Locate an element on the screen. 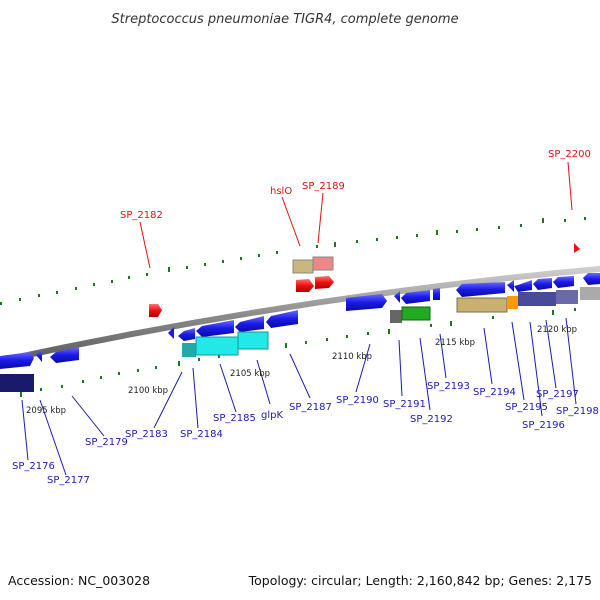 The image size is (600, 600). gene-blue-d is located at coordinates (436, 294).